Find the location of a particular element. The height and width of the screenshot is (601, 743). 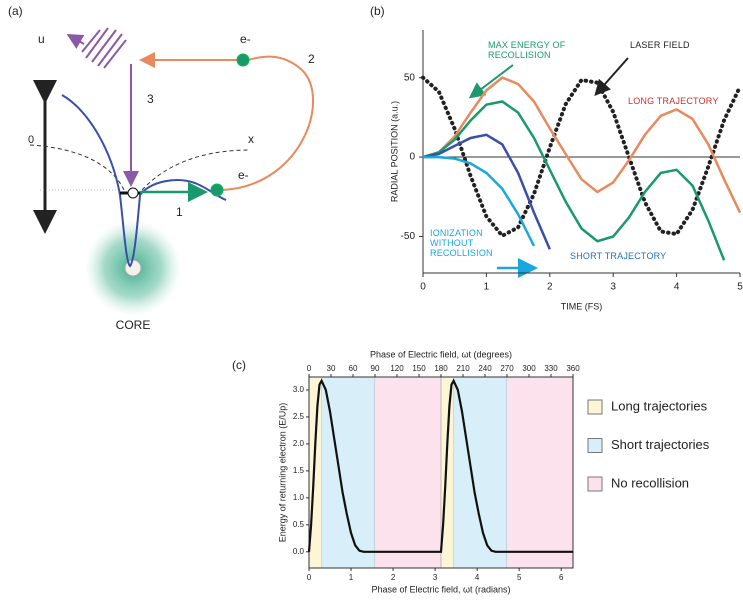

y-tick-label: 2.5 is located at coordinates (299, 416).